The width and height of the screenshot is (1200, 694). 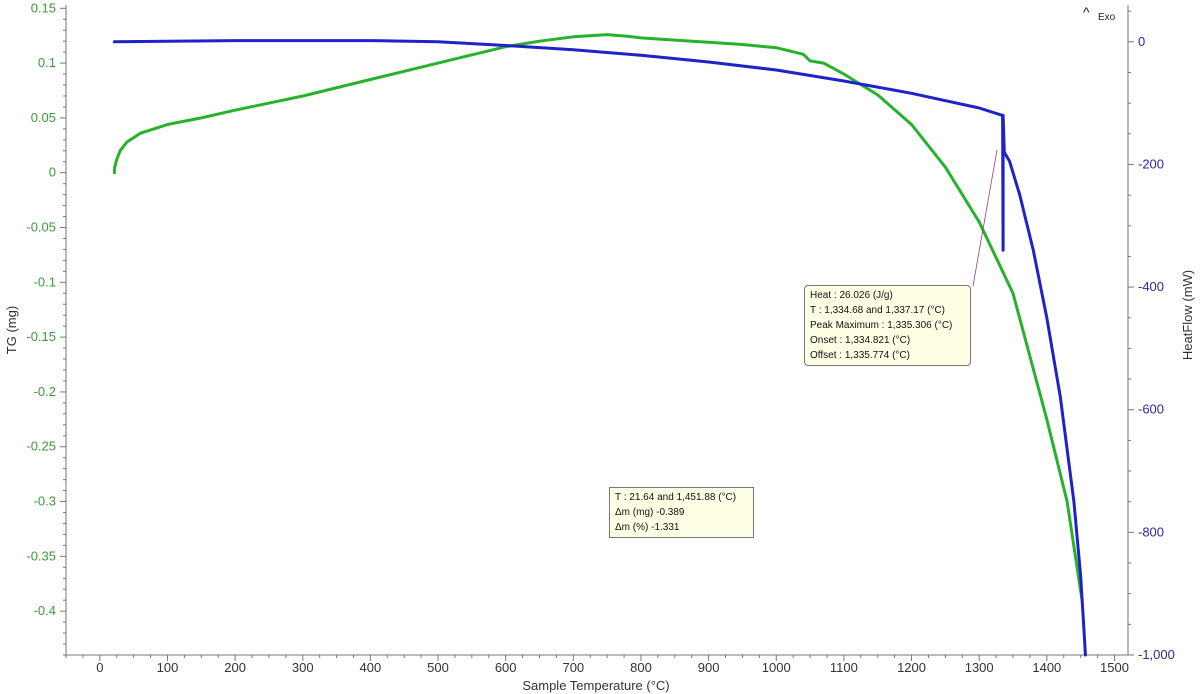 I want to click on y-left-tick-label: 0.15, so click(x=43, y=7).